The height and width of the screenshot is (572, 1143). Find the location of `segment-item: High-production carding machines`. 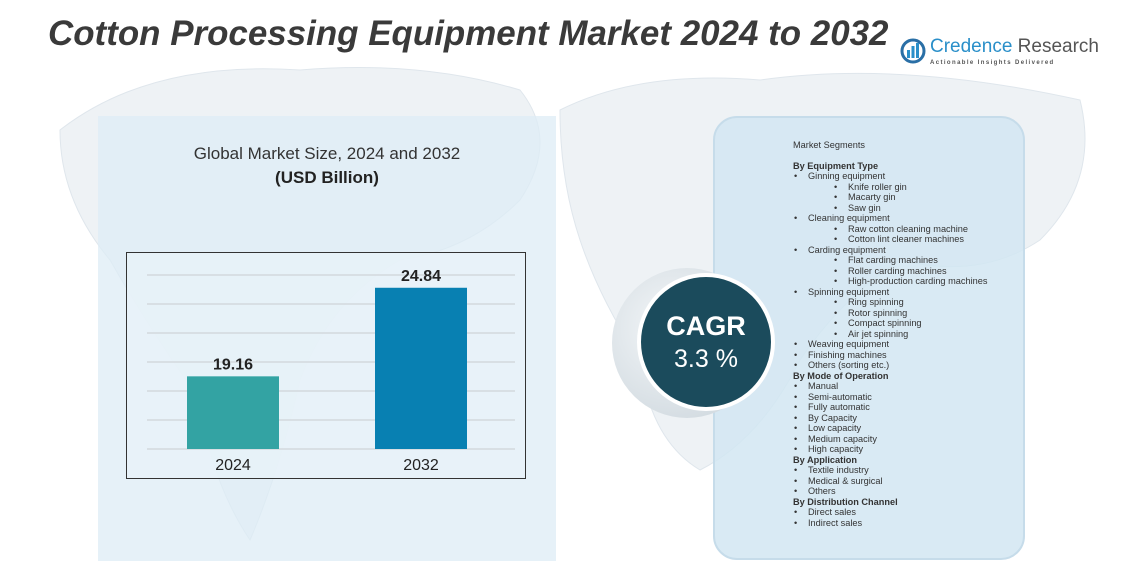

segment-item: High-production carding machines is located at coordinates (890, 281).